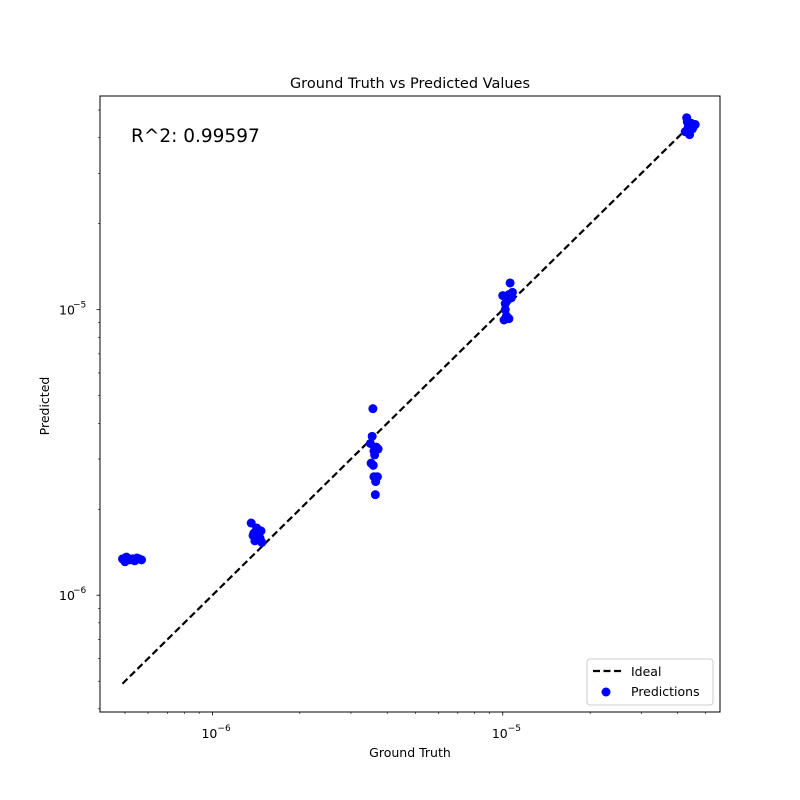 The width and height of the screenshot is (800, 800). What do you see at coordinates (195, 136) in the screenshot?
I see `r-squared-annotation: R^2: 0.99597` at bounding box center [195, 136].